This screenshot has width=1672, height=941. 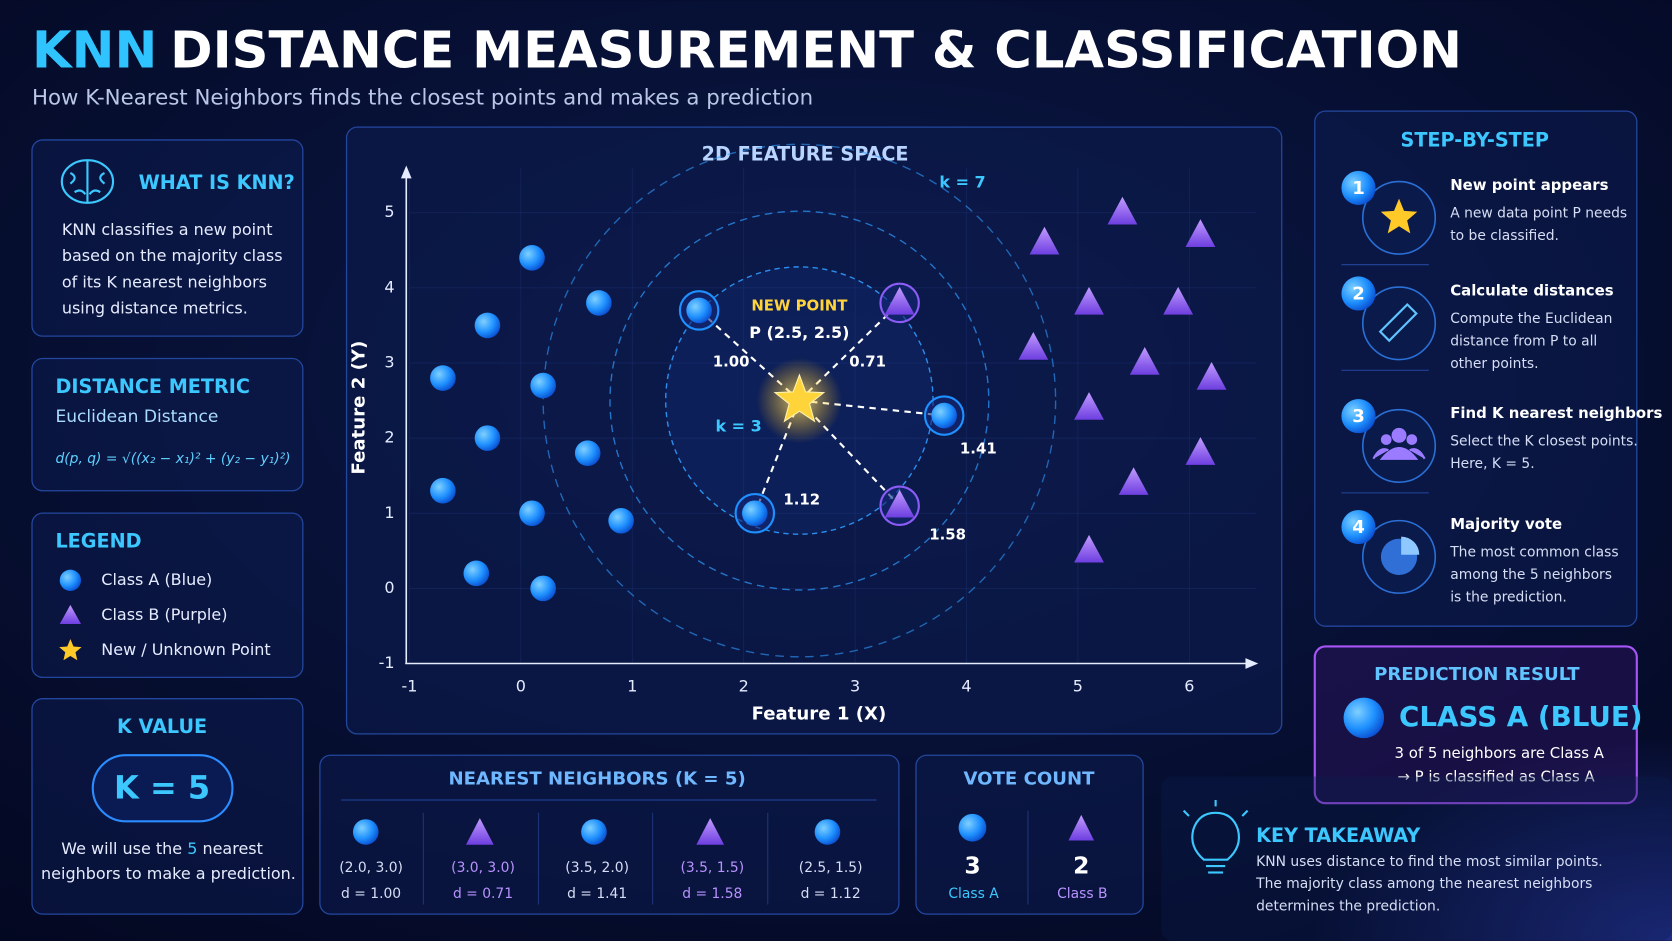 I want to click on metric-name: Euclidean Distance, so click(x=136, y=417).